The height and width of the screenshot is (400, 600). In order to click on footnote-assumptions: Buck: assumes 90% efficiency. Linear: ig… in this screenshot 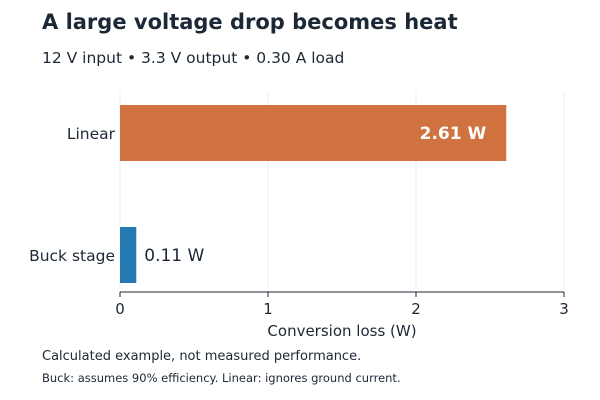, I will do `click(221, 378)`.